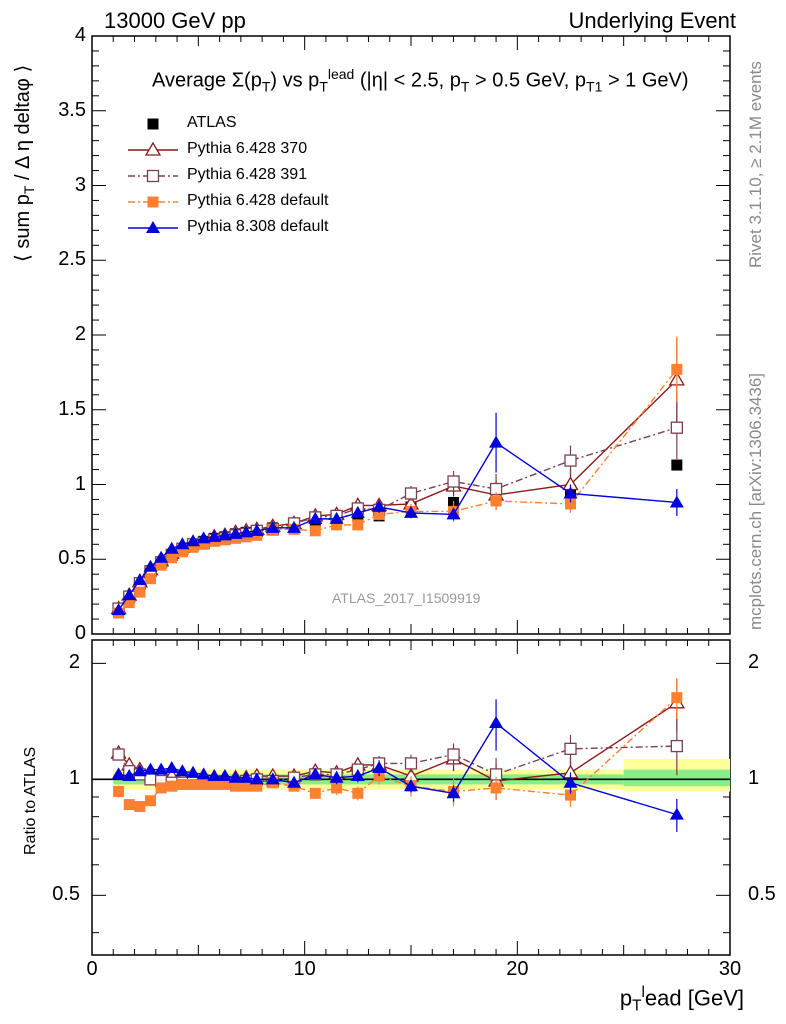  What do you see at coordinates (304, 969) in the screenshot?
I see `xtick-label: 10` at bounding box center [304, 969].